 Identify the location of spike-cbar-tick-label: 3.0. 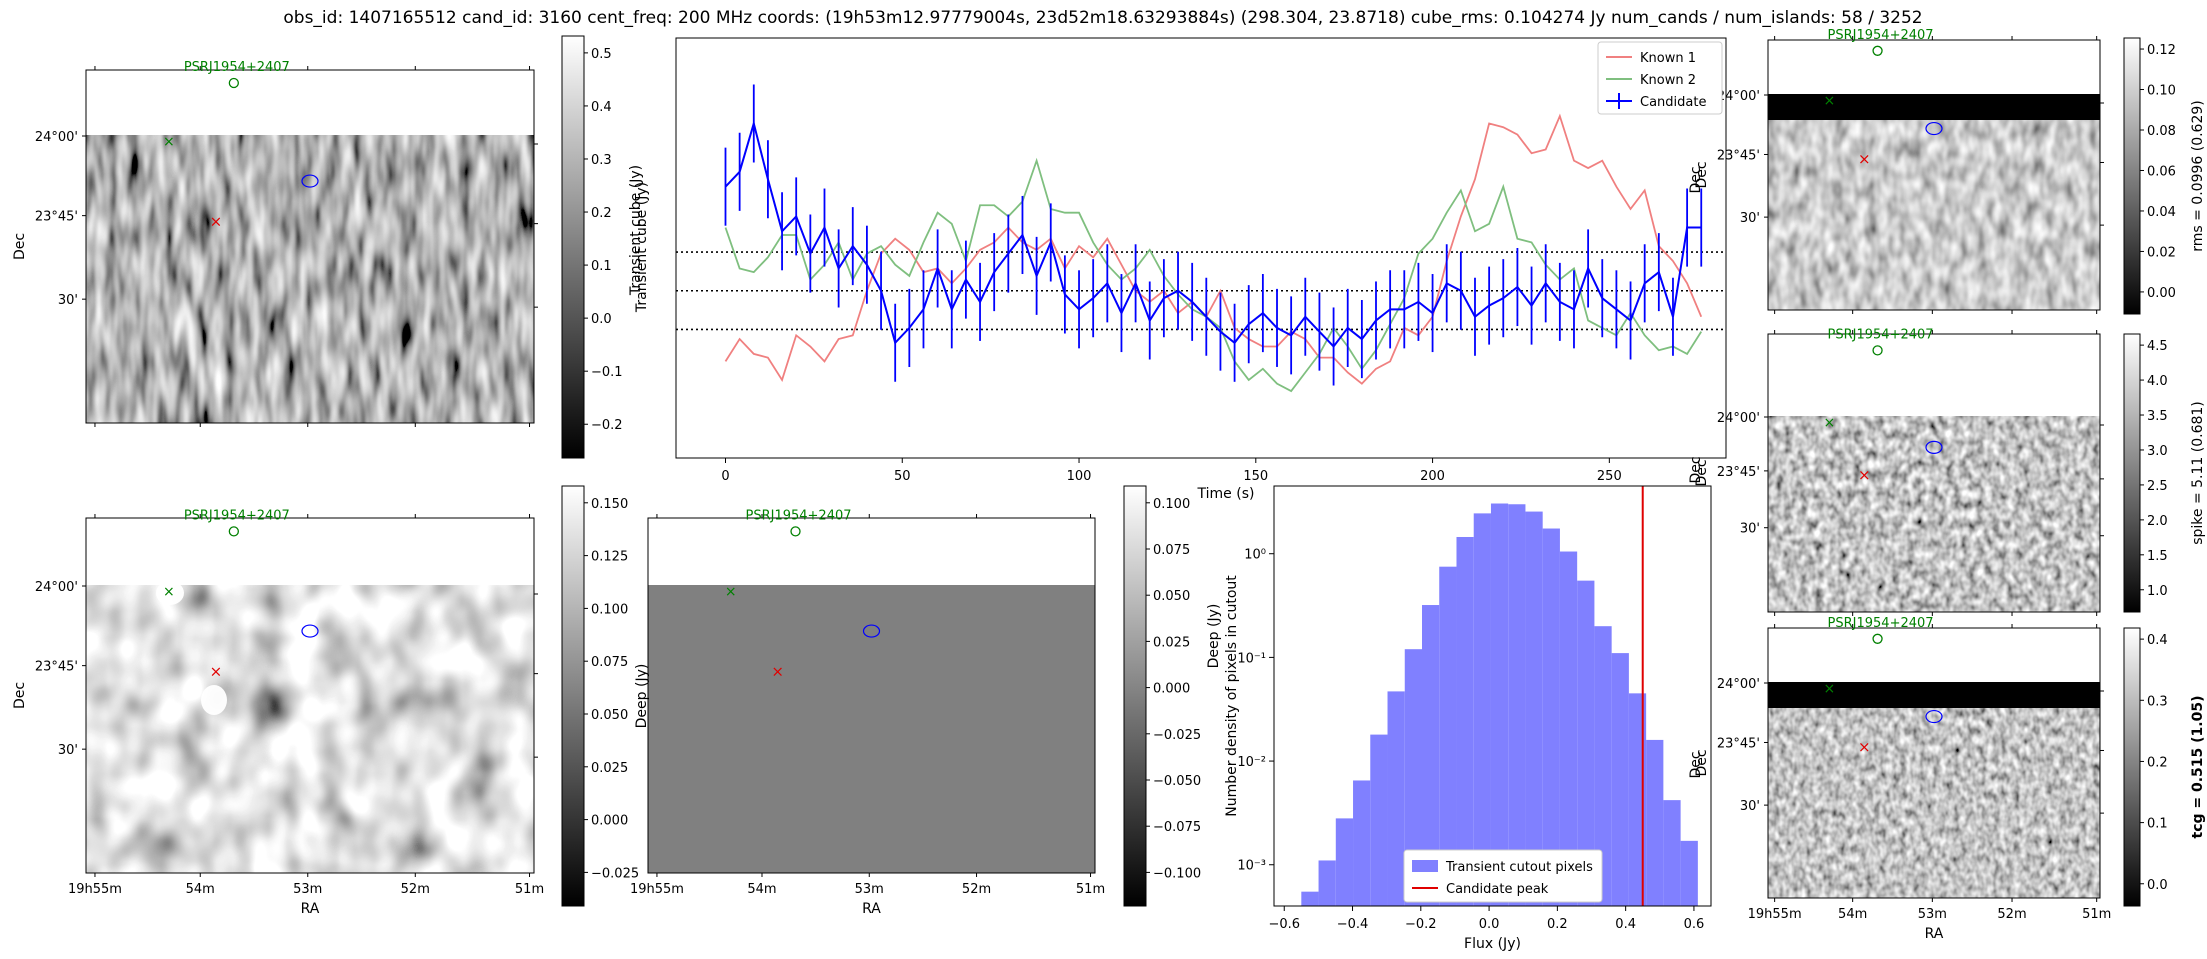
(2157, 451).